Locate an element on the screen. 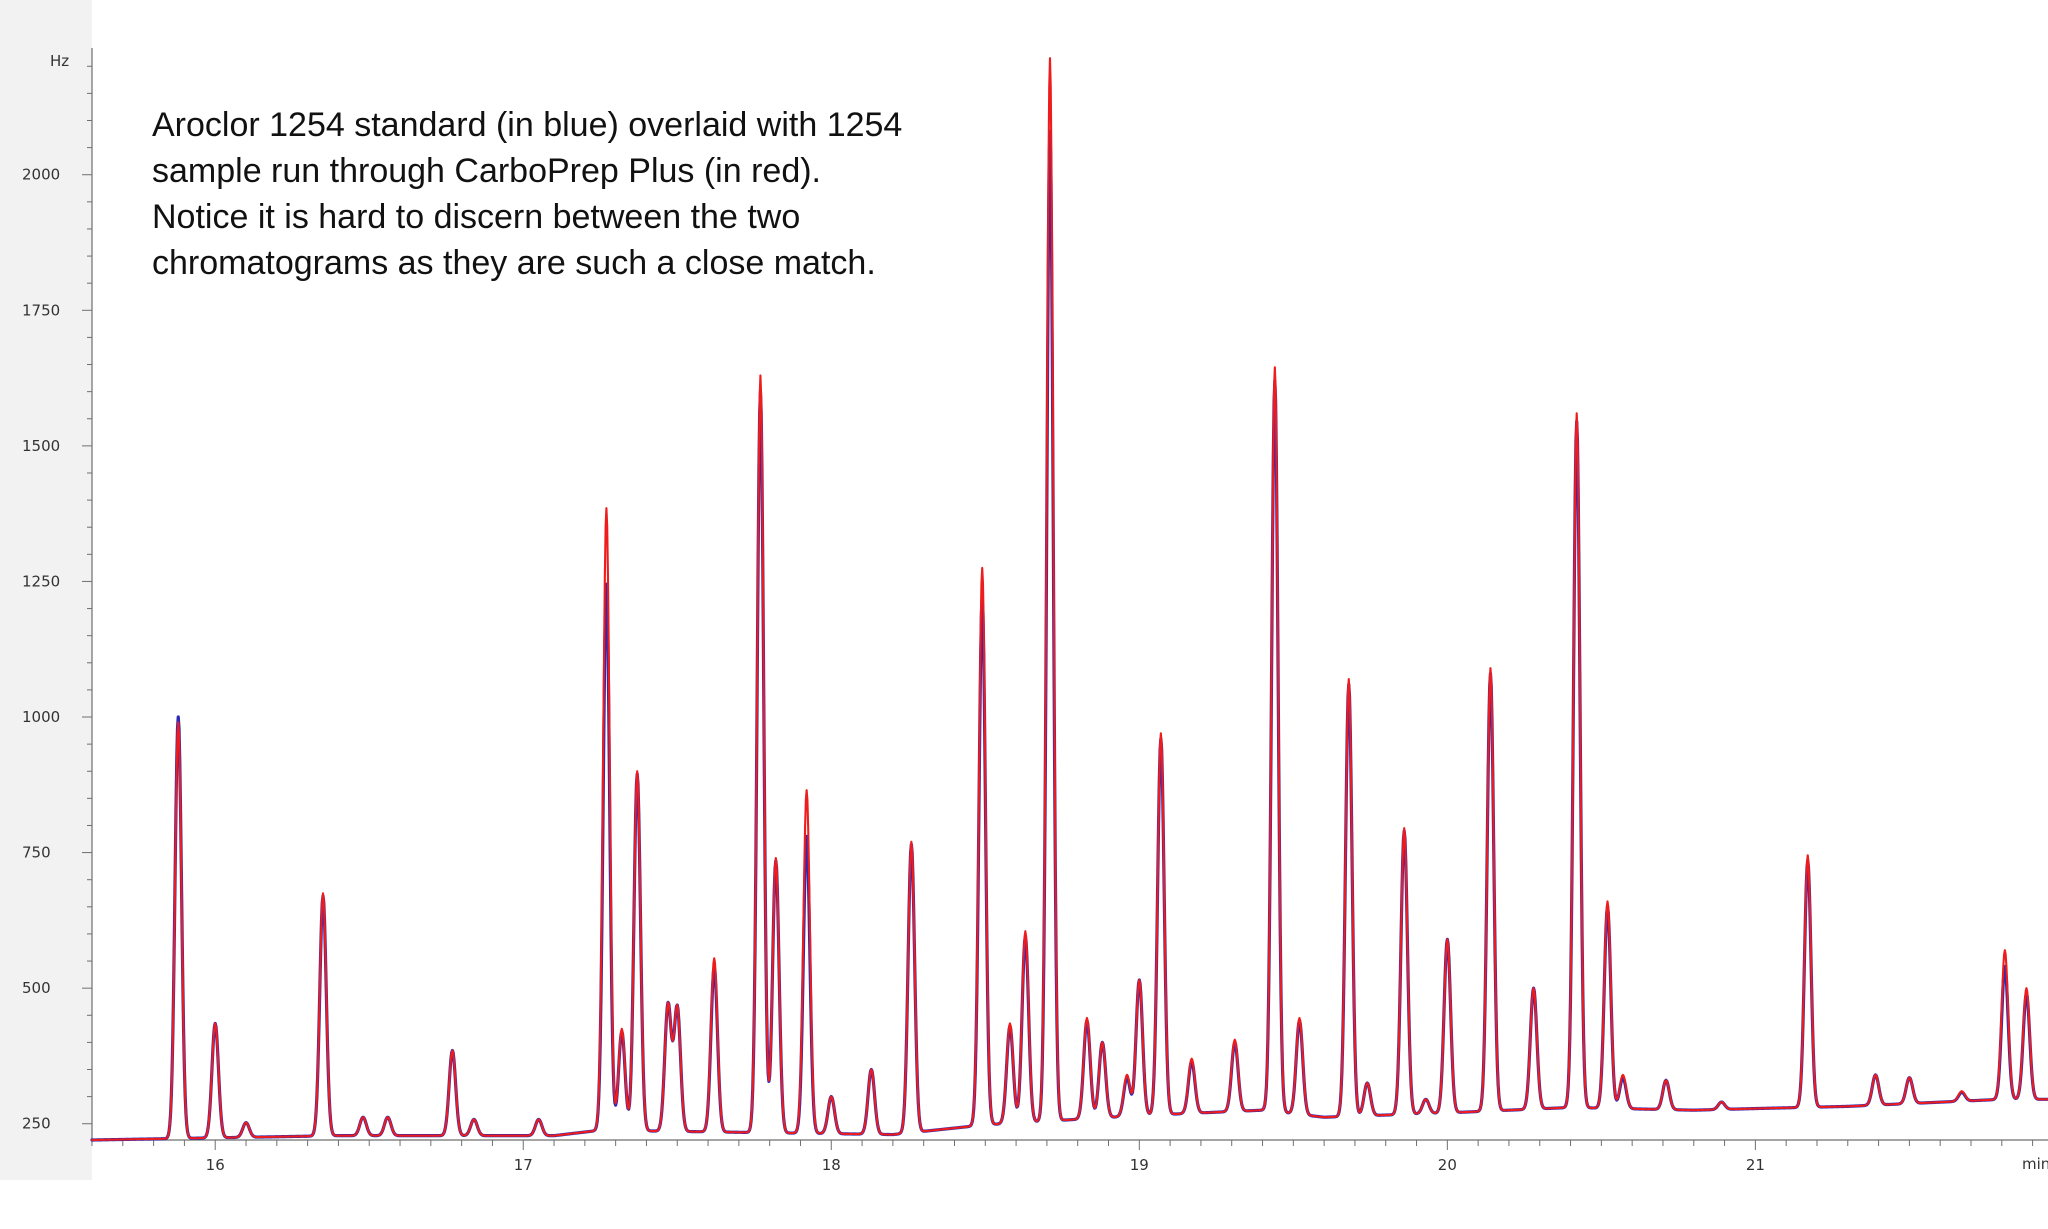 The height and width of the screenshot is (1229, 2048). y-tick-label: 1000 is located at coordinates (41, 717).